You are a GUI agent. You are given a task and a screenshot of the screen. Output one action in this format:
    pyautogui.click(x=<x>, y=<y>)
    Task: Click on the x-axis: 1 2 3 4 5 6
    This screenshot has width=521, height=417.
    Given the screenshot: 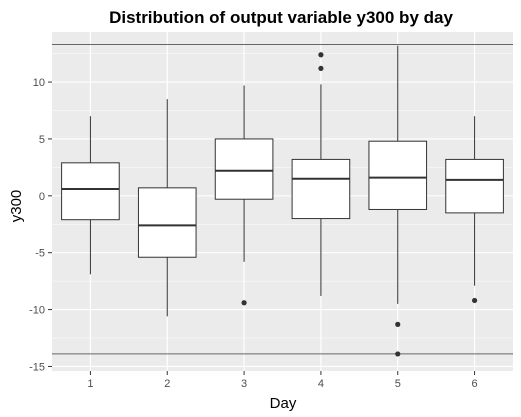 What is the action you would take?
    pyautogui.click(x=282, y=380)
    